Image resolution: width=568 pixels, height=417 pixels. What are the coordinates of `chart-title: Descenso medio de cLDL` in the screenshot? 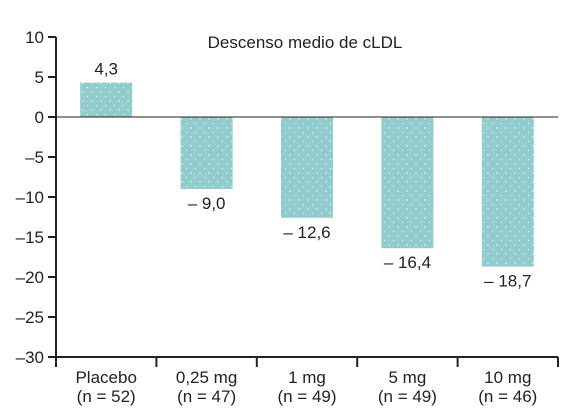 It's located at (305, 42).